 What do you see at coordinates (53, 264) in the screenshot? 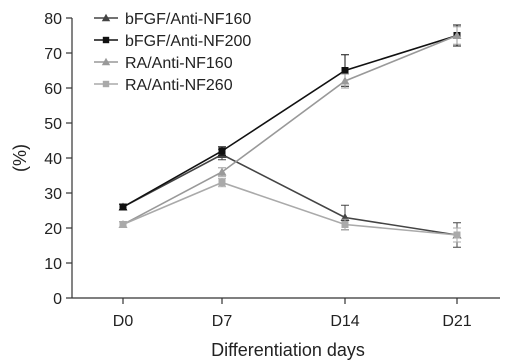
I see `y-tick-label: 10` at bounding box center [53, 264].